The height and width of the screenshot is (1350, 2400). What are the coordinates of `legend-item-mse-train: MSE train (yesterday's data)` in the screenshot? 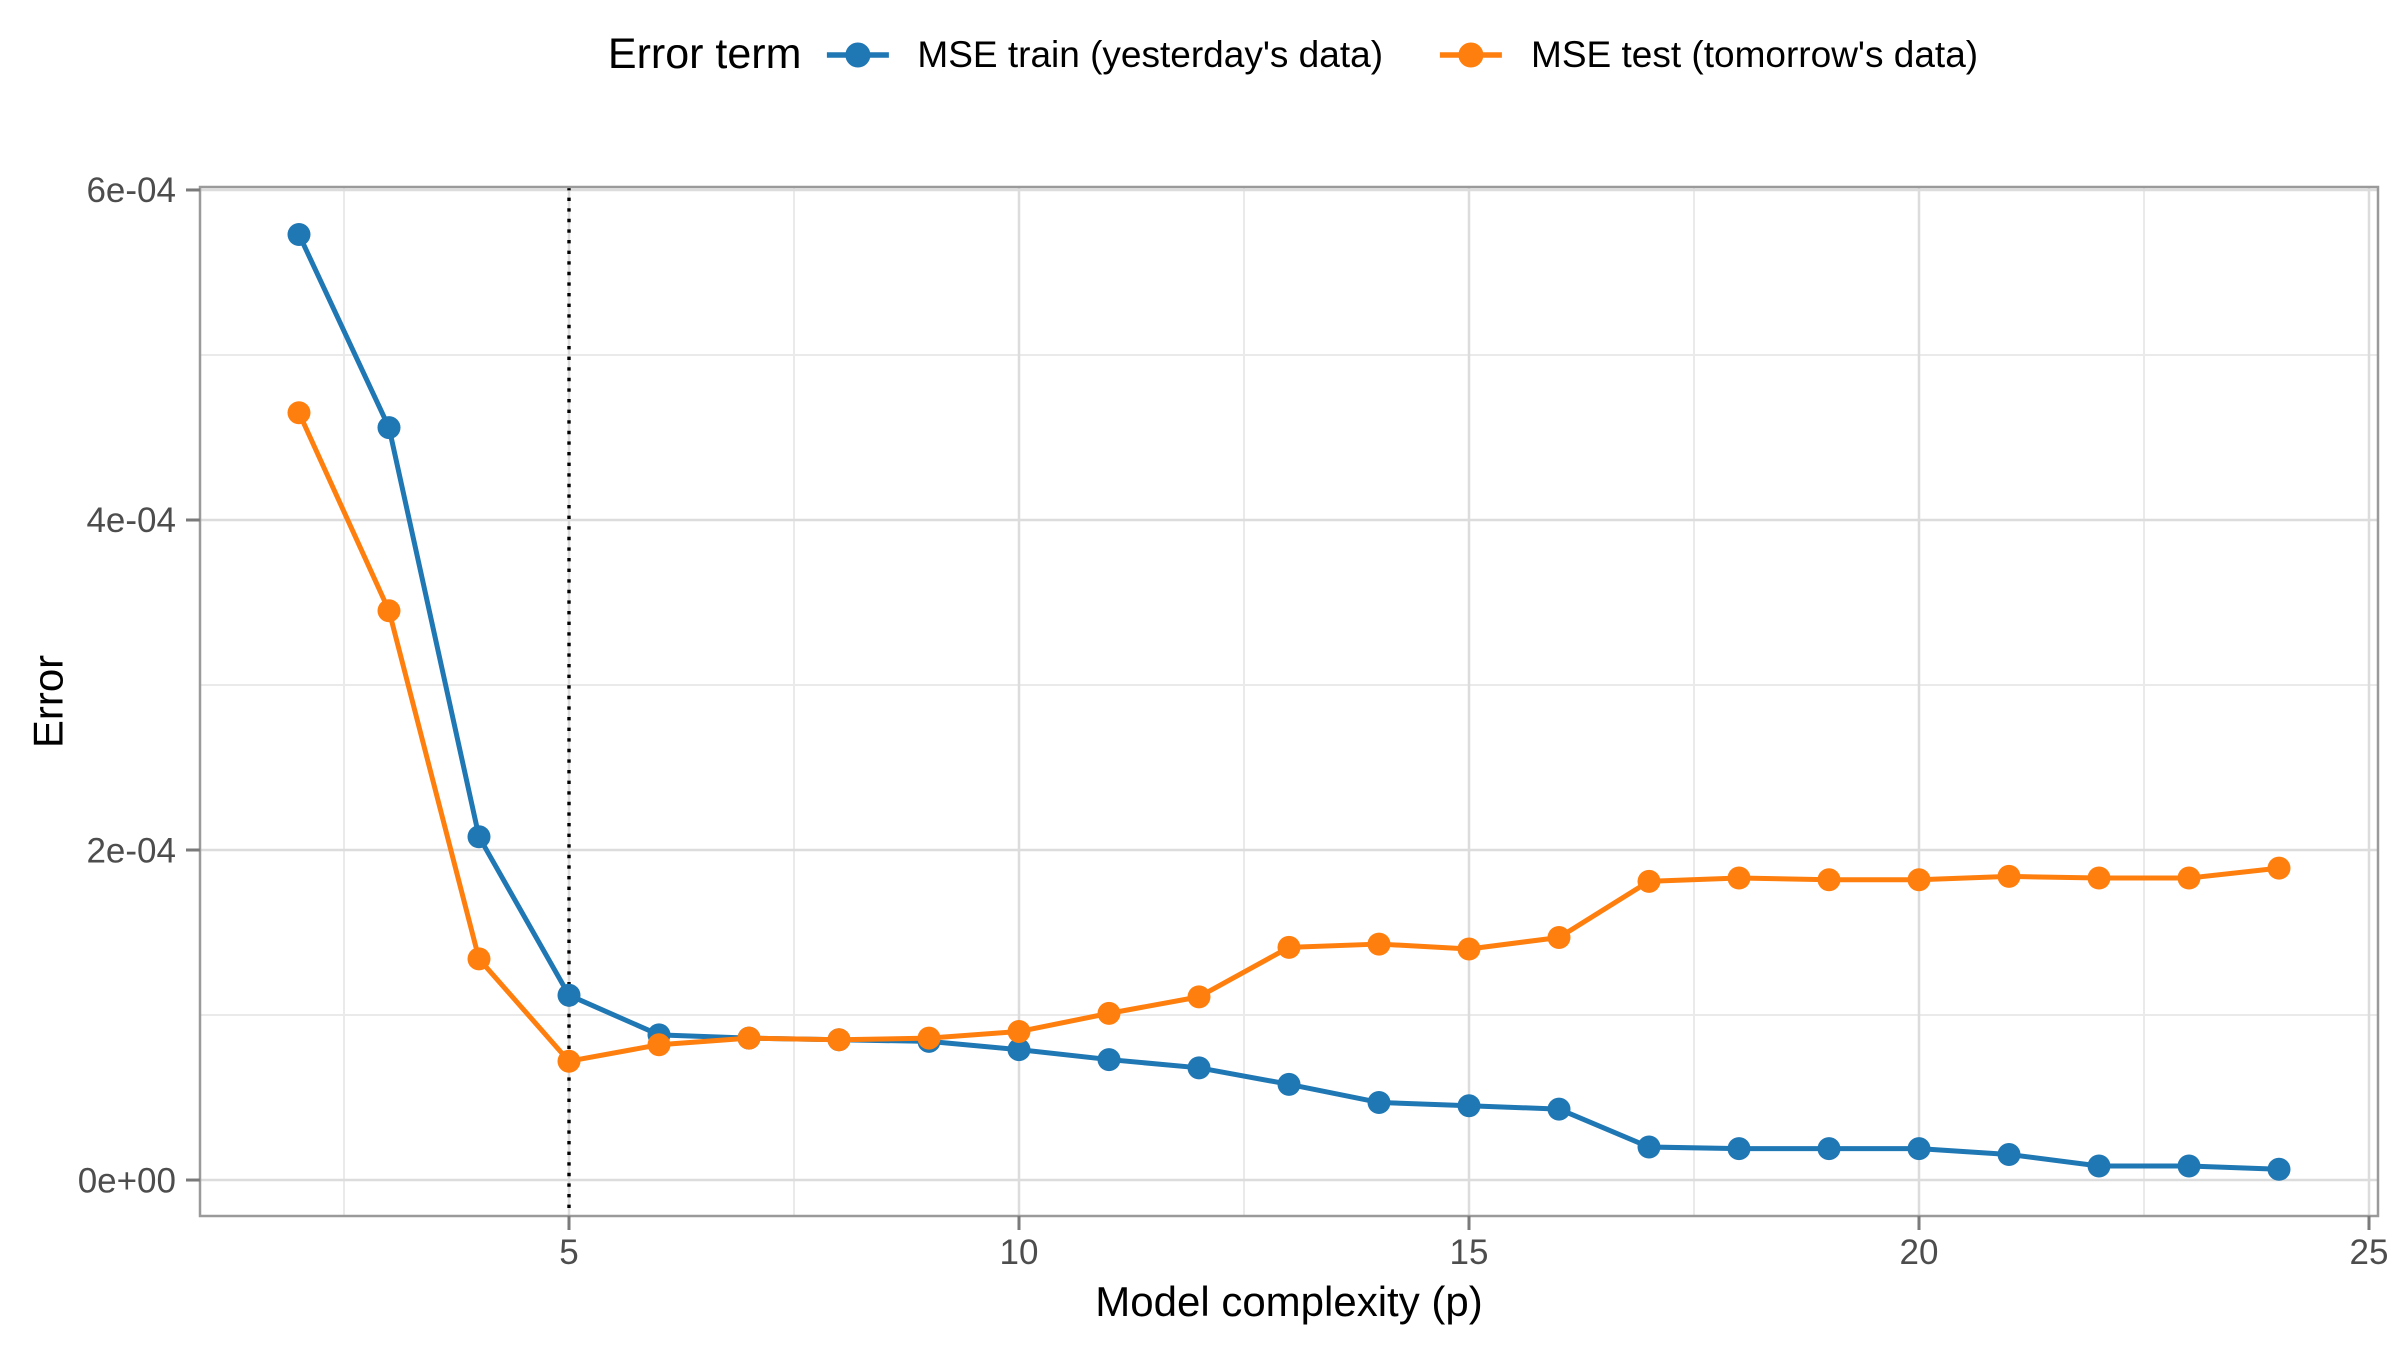 It's located at (1104, 55).